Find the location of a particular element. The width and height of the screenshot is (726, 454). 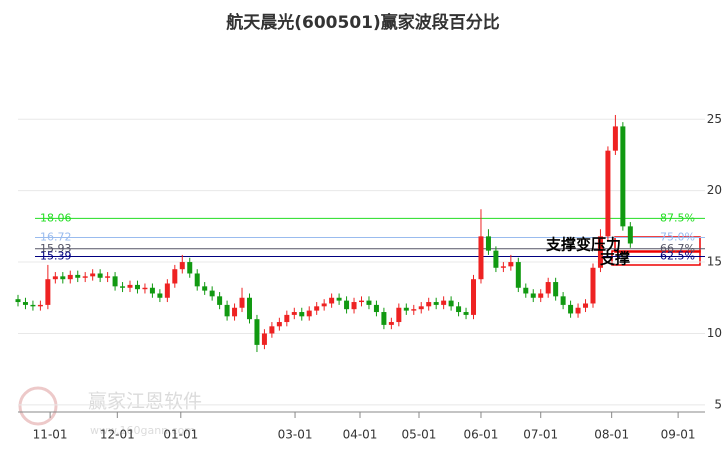

x-tick-label: 03-01 is located at coordinates (295, 435).